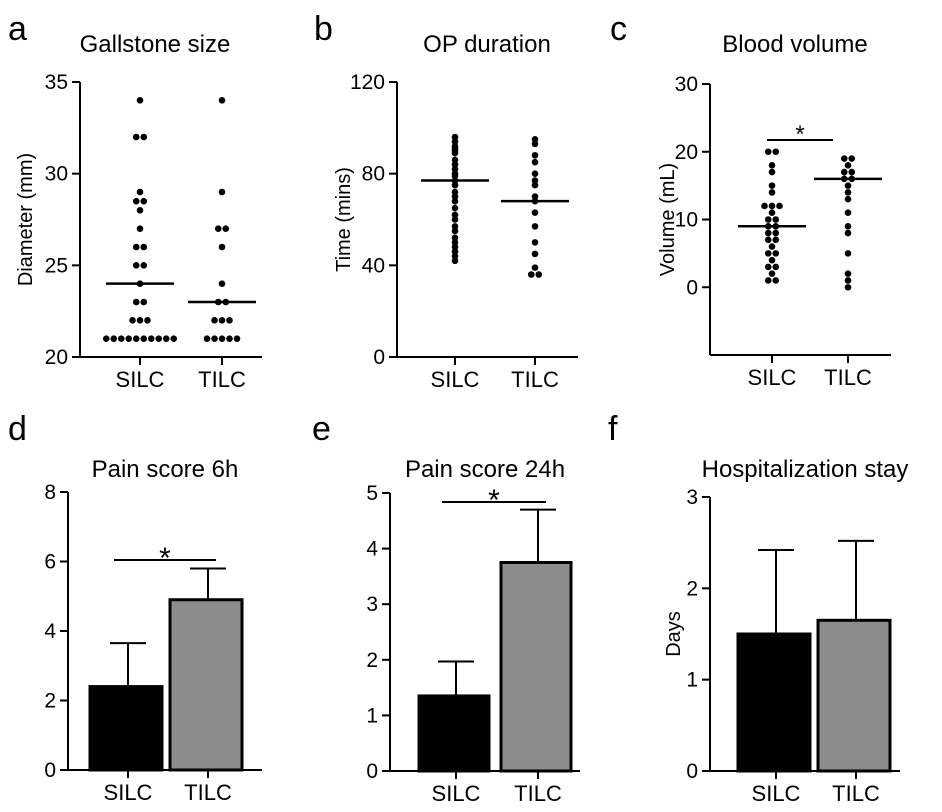  What do you see at coordinates (750, 200) in the screenshot?
I see `panel-c: c Blood volume 0 10 20 30 Volume (mL) SILC TILC *` at bounding box center [750, 200].